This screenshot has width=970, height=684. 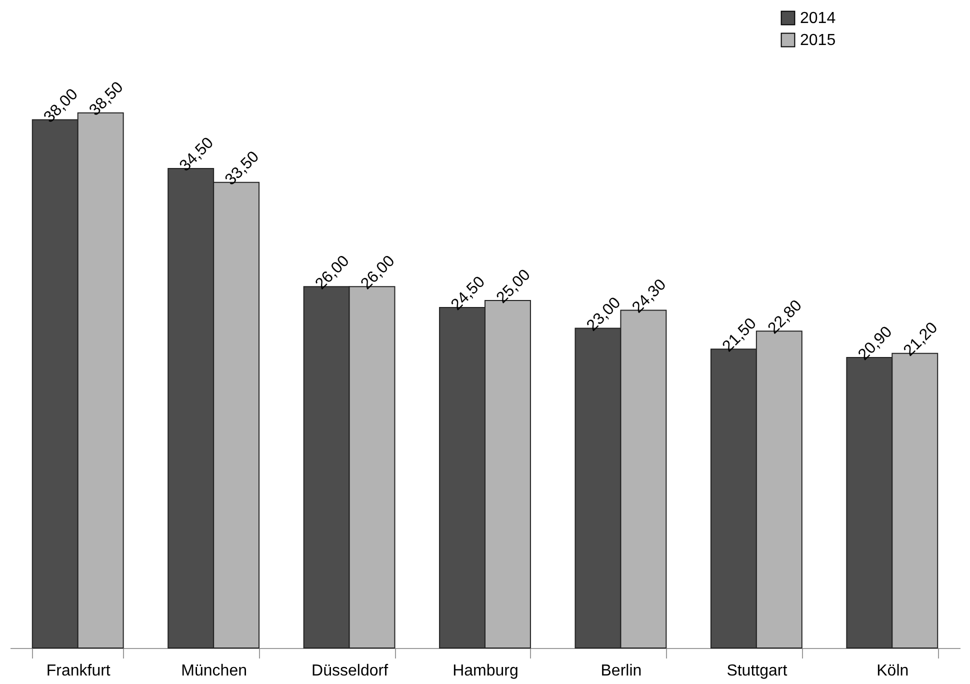 What do you see at coordinates (485, 671) in the screenshot?
I see `x-tick-label: Hamburg` at bounding box center [485, 671].